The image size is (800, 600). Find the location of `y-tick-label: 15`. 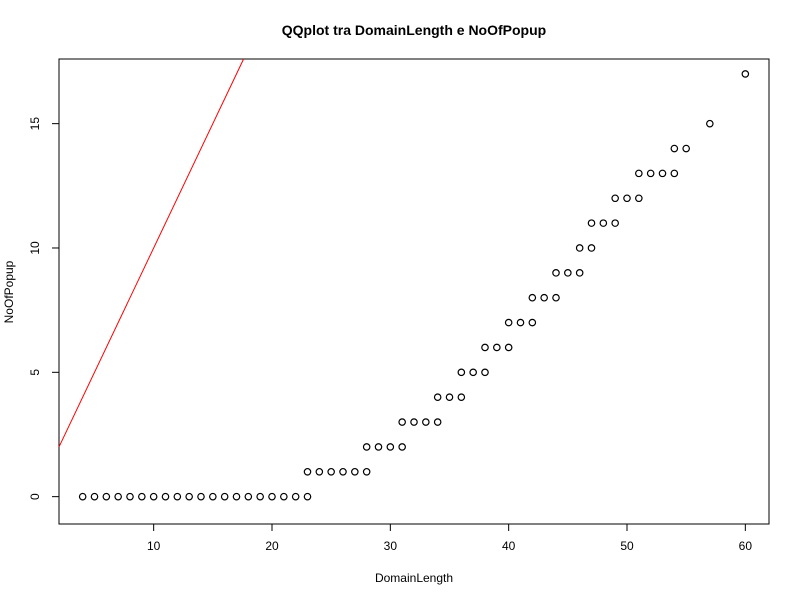

y-tick-label: 15 is located at coordinates (35, 124).